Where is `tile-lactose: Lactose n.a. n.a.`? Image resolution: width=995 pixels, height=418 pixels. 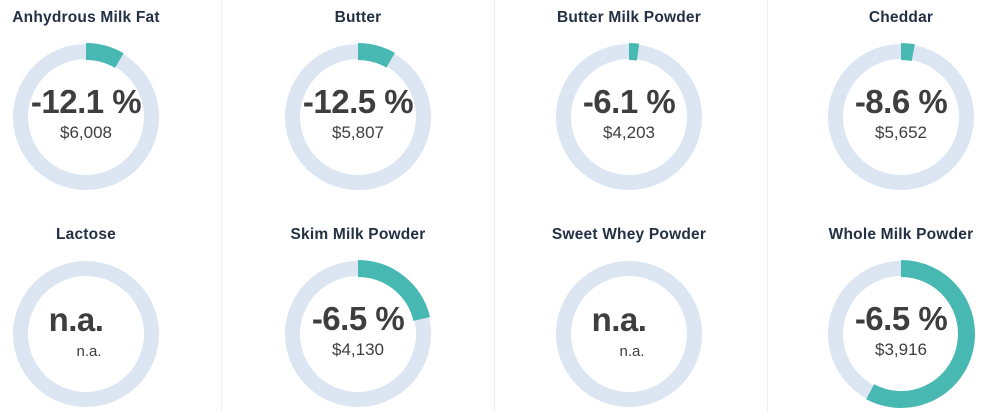 tile-lactose: Lactose n.a. n.a. is located at coordinates (88, 317).